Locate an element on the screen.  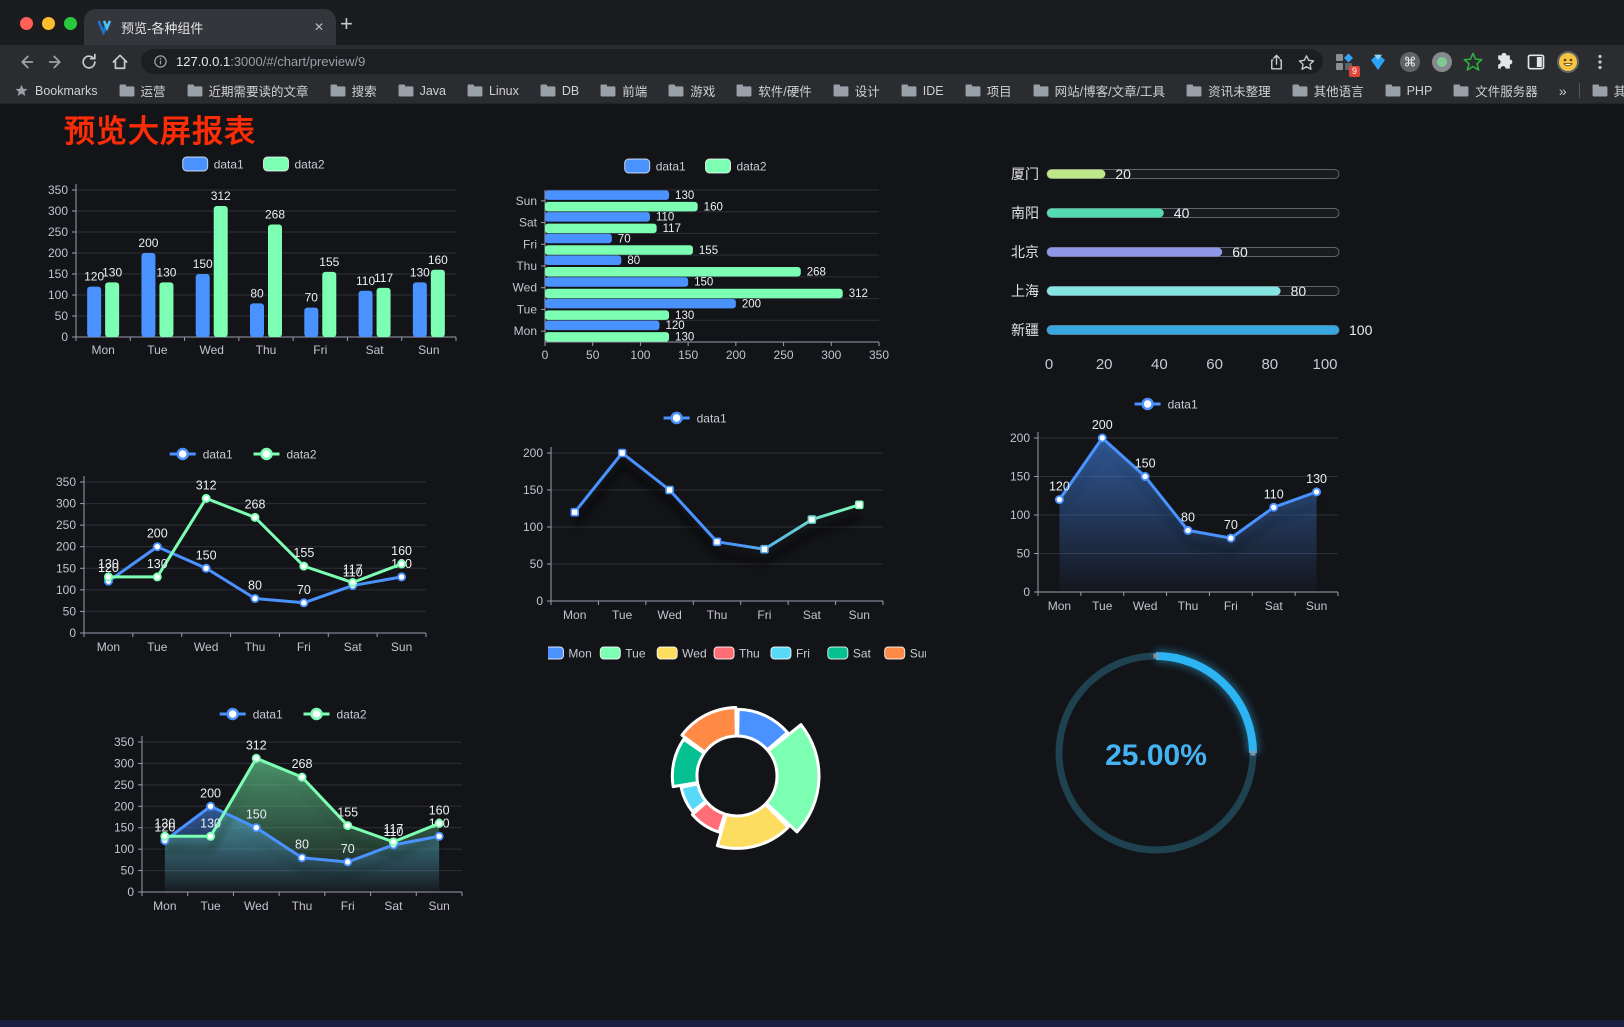
bookmark-folder: DB is located at coordinates (559, 91).